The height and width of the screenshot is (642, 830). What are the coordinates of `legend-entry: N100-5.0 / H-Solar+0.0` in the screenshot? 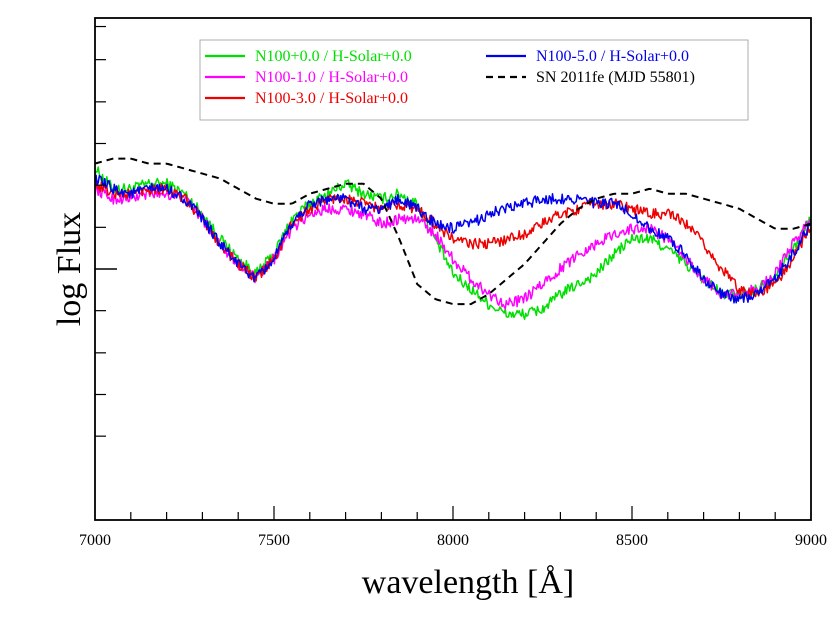 It's located at (612, 56).